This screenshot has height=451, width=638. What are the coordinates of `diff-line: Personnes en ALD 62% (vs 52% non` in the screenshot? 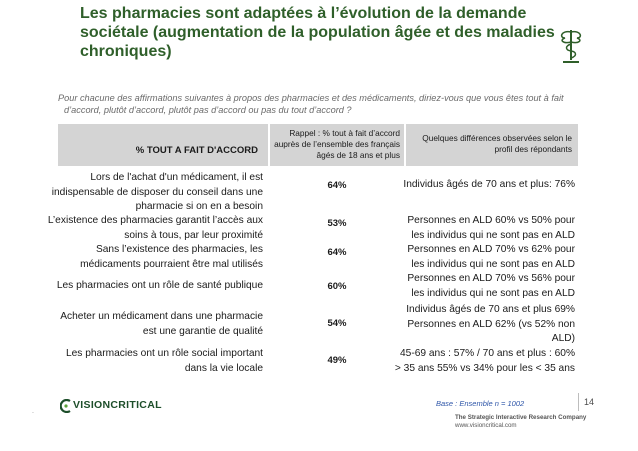 It's located at (491, 324).